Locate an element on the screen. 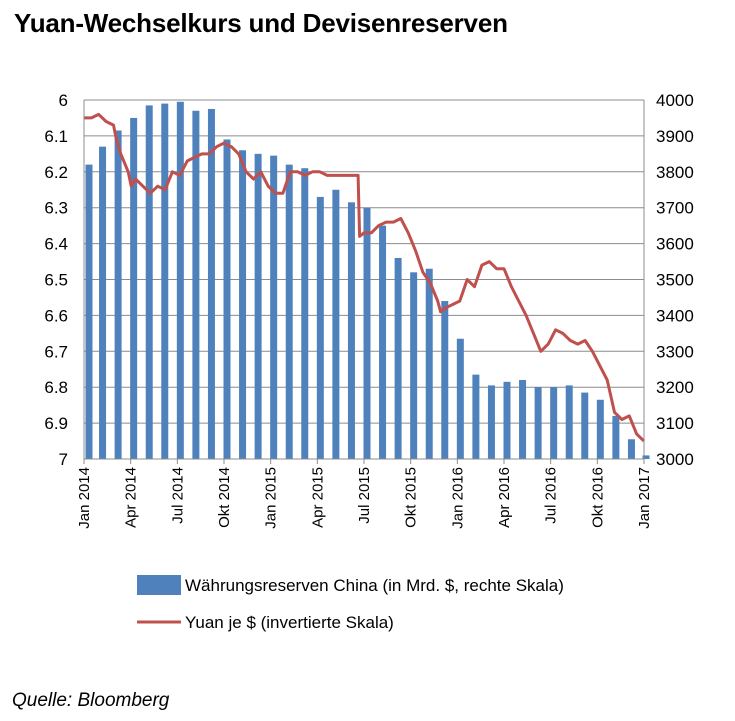 Image resolution: width=735 pixels, height=721 pixels. legend-swatch-reserves is located at coordinates (159, 585).